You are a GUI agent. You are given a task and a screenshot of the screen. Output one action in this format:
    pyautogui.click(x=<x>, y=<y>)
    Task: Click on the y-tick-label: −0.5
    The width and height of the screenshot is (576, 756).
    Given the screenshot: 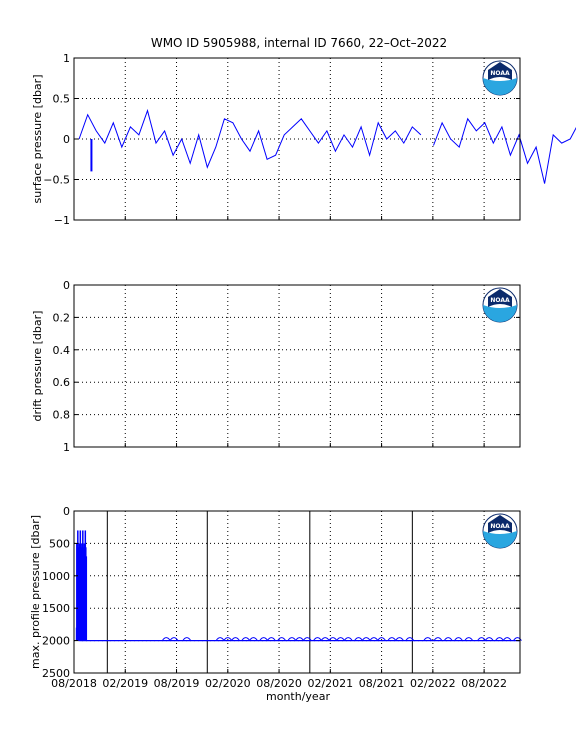 What is the action you would take?
    pyautogui.click(x=56, y=180)
    